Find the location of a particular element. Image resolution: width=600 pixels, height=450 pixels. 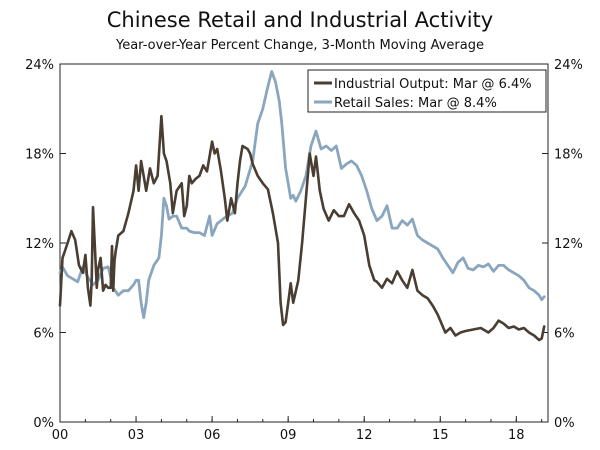

y-tick-label-left: 0% is located at coordinates (43, 423).